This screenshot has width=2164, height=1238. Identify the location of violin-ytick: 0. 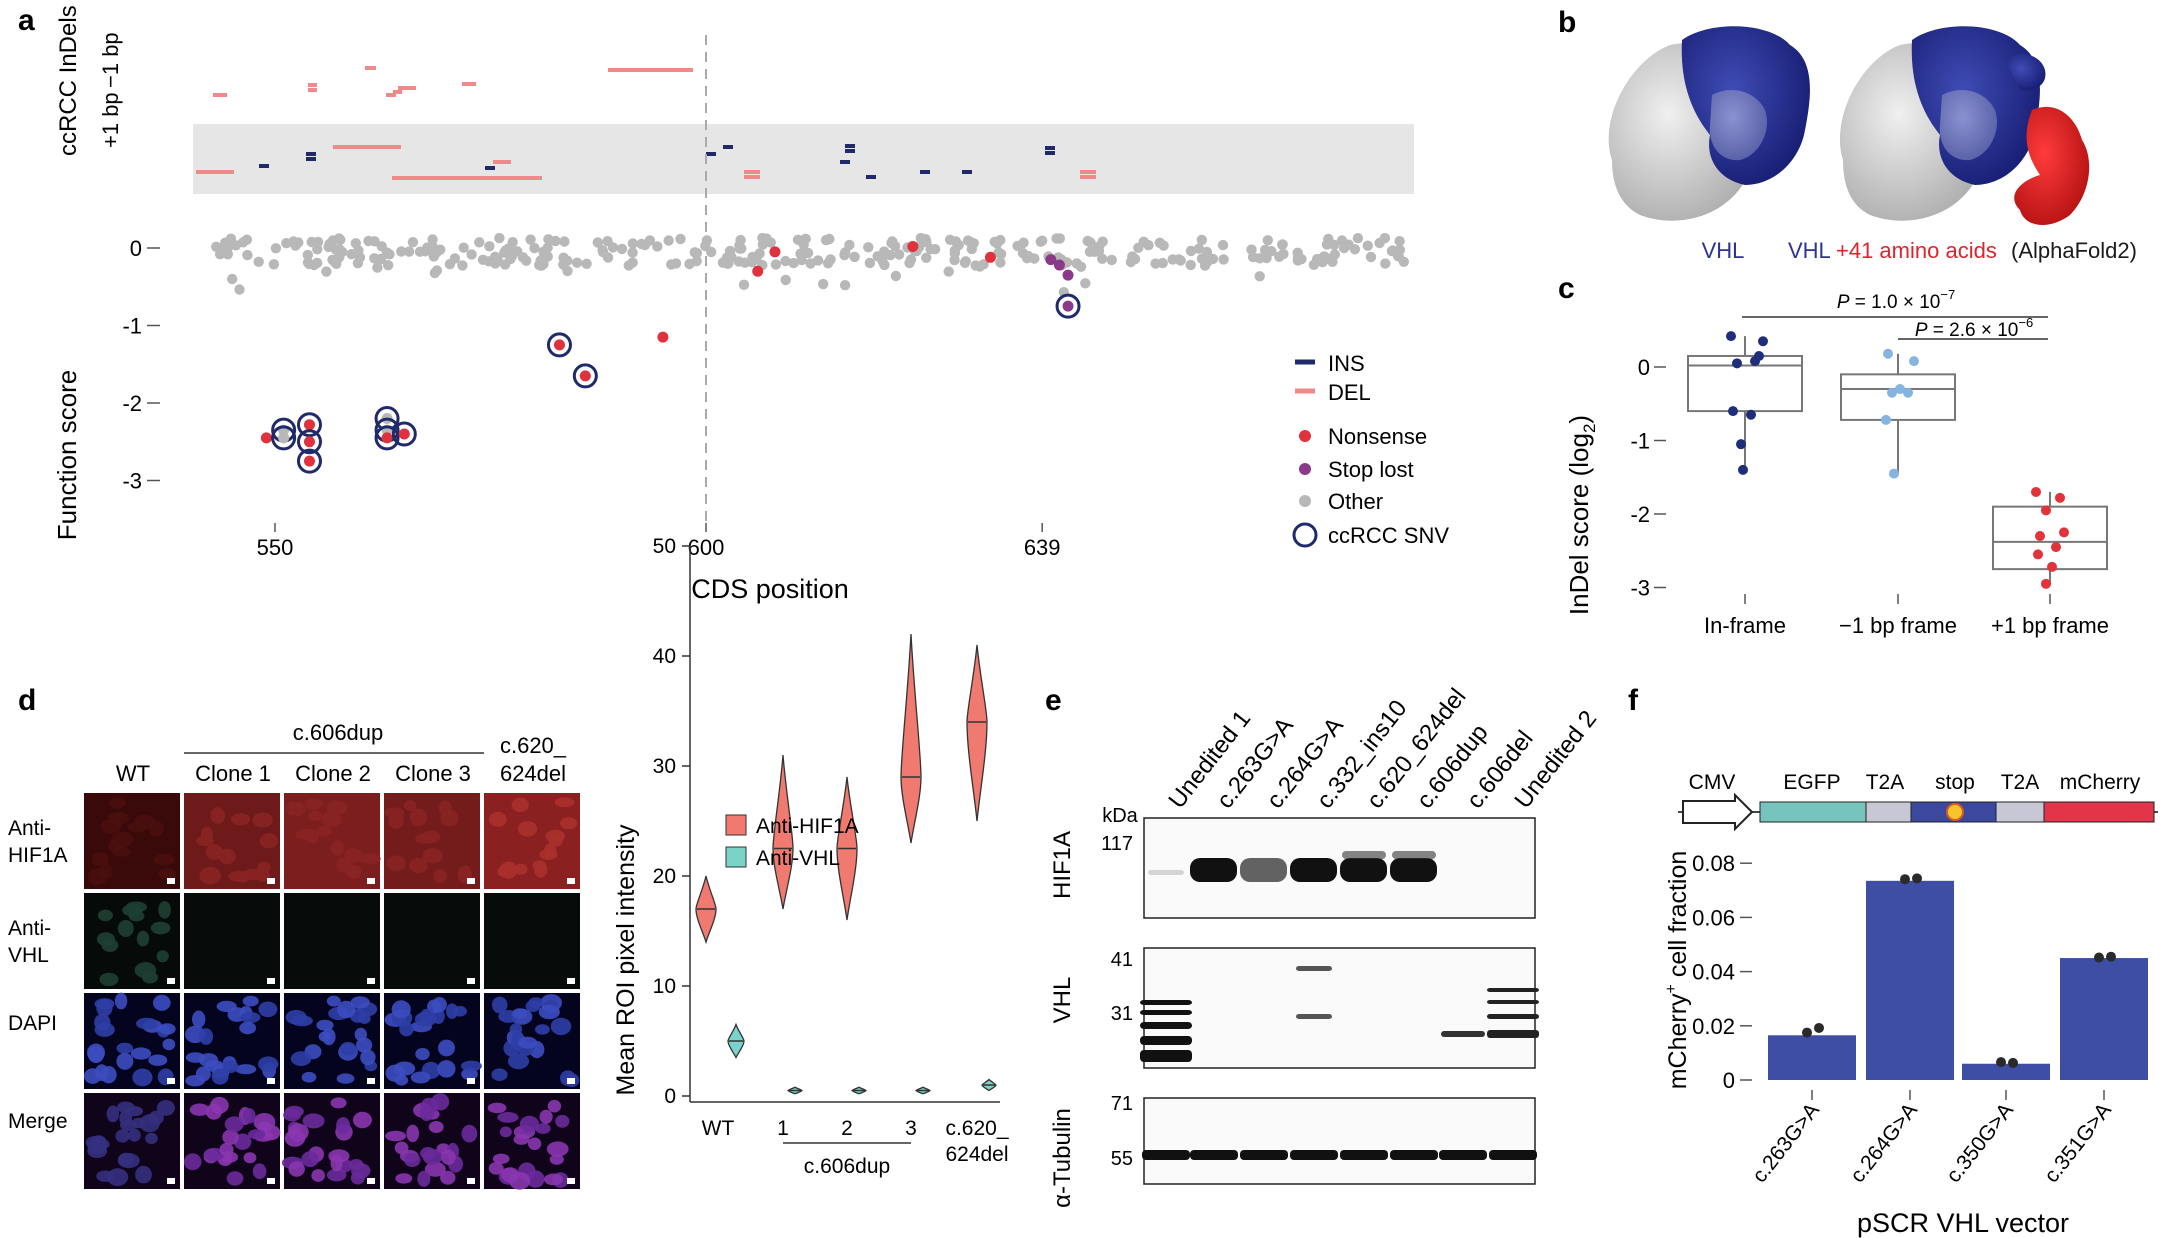
(670, 1096).